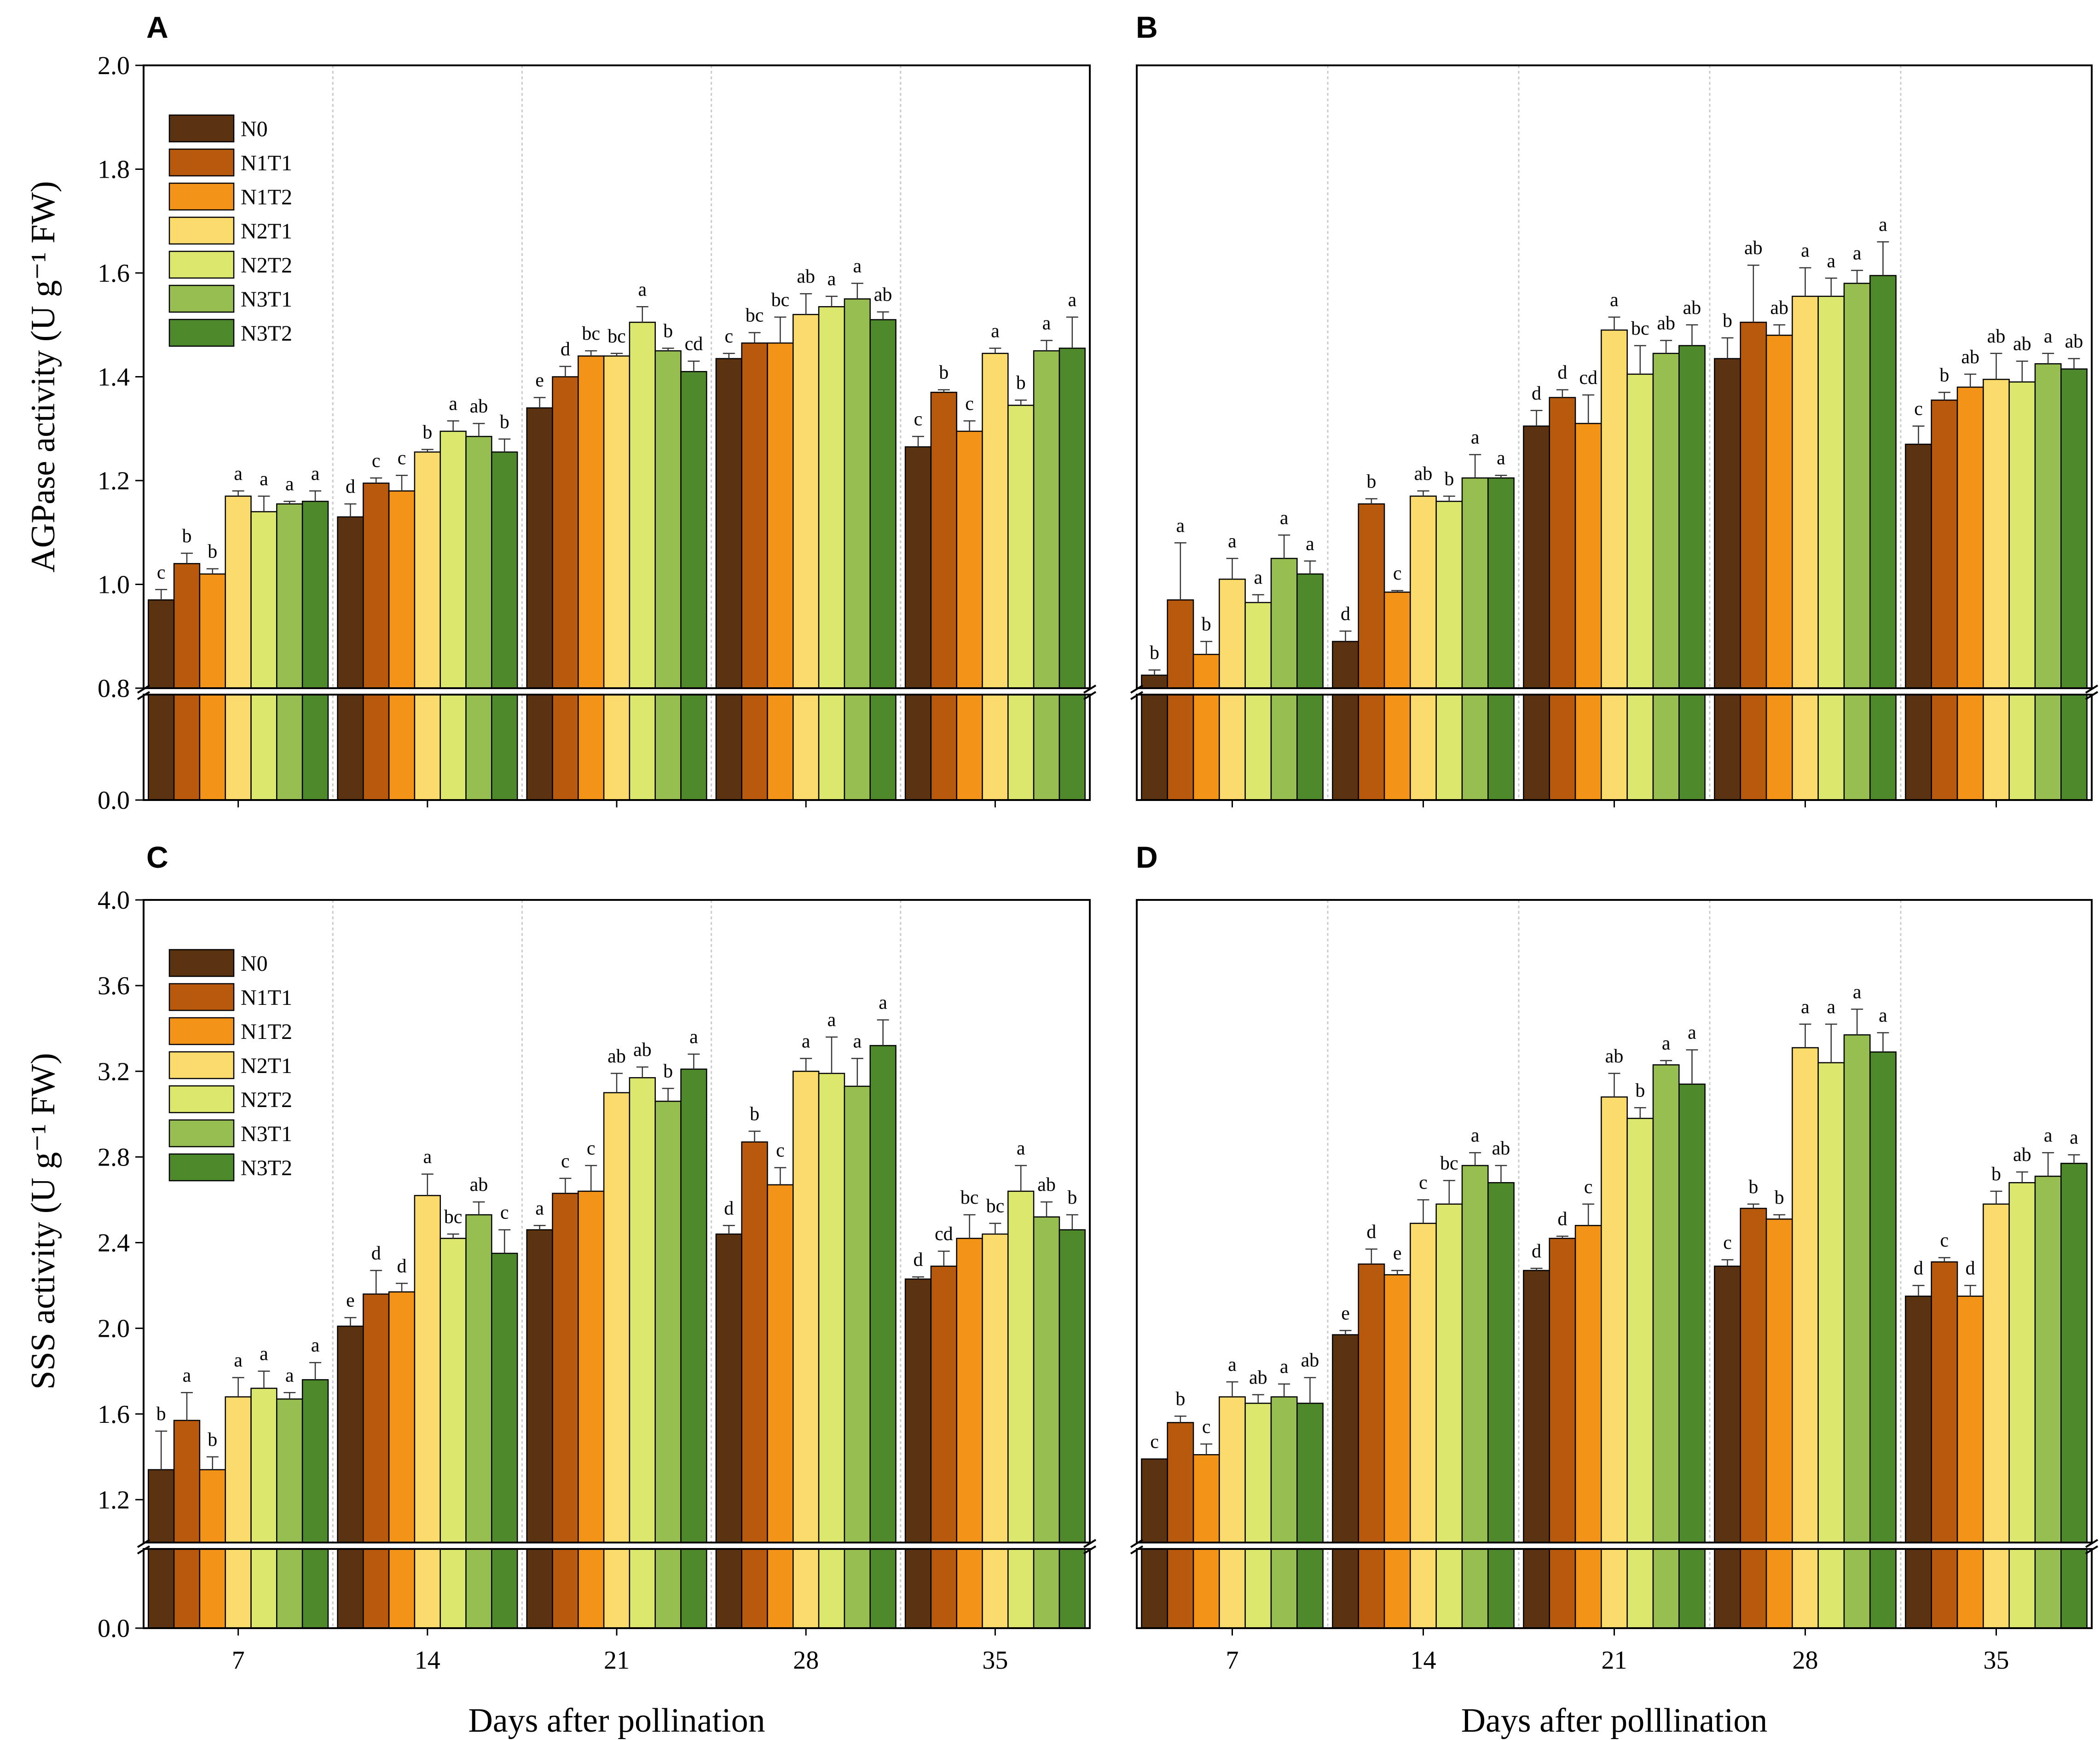  What do you see at coordinates (43, 1221) in the screenshot?
I see `y-axis-label: SSS activity (U g⁻¹ FW)` at bounding box center [43, 1221].